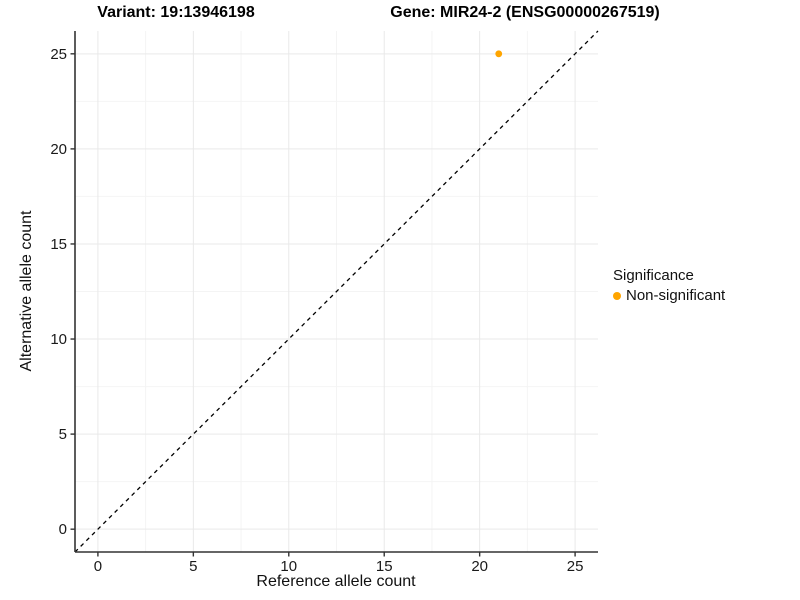 The image size is (800, 600). Describe the element at coordinates (617, 295) in the screenshot. I see `legend-key-dot-icon` at that location.